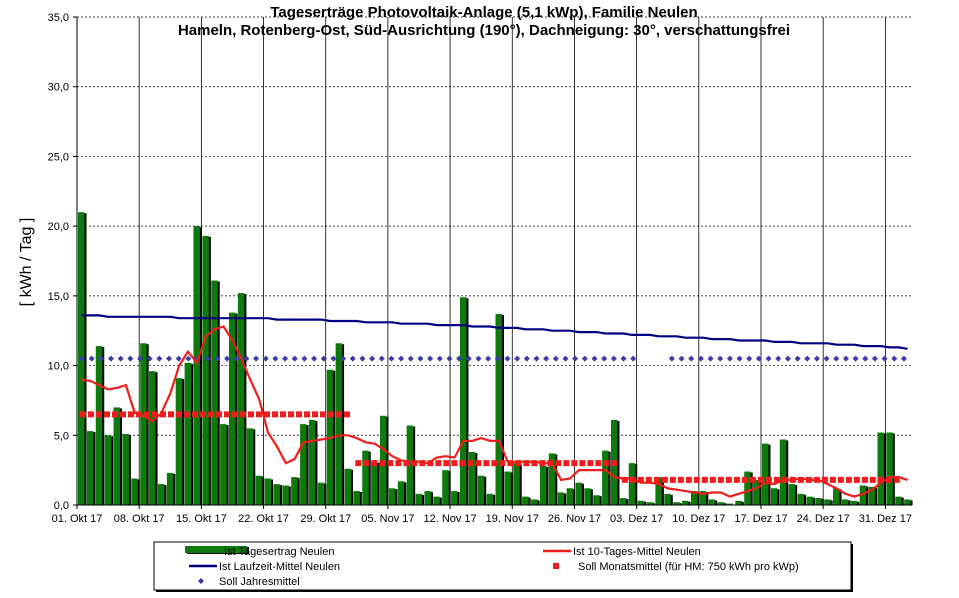 The image size is (959, 598). Describe the element at coordinates (636, 519) in the screenshot. I see `x-tick-label: 03. Dez 17` at that location.